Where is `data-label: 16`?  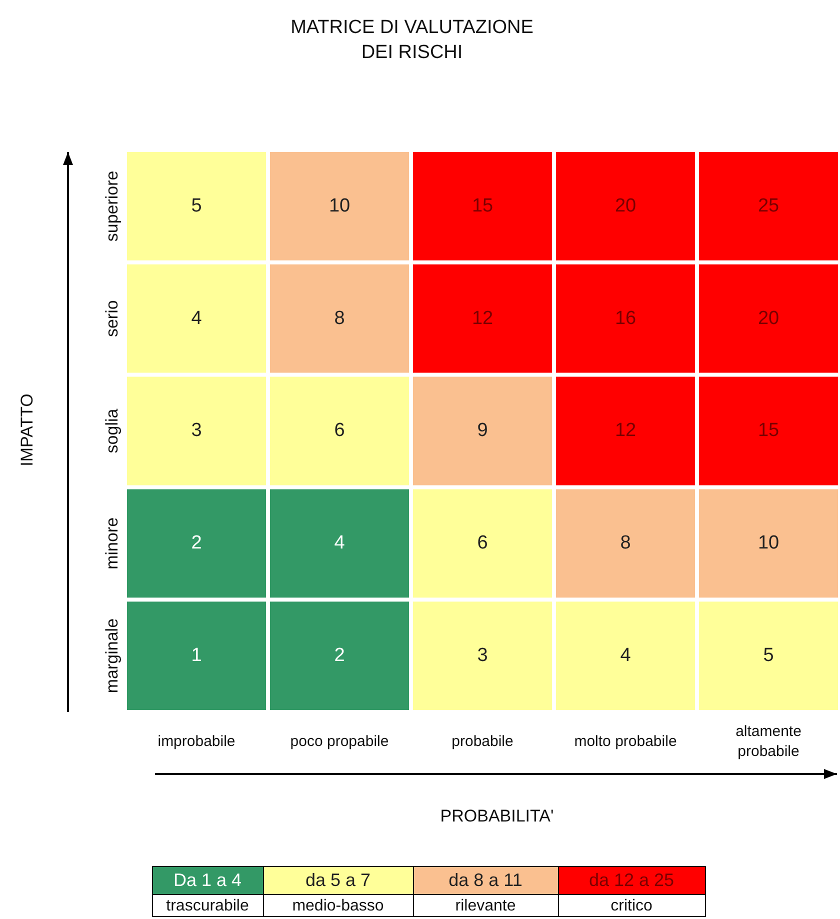 data-label: 16 is located at coordinates (625, 318).